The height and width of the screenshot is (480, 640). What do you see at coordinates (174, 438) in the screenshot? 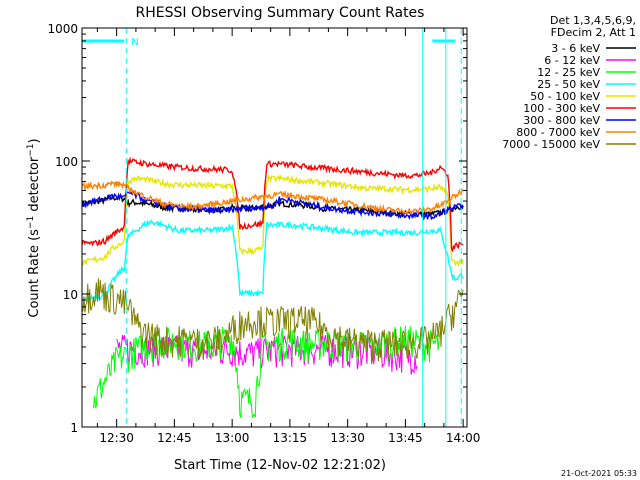
I see `x-tick-label: 12:45` at bounding box center [174, 438].